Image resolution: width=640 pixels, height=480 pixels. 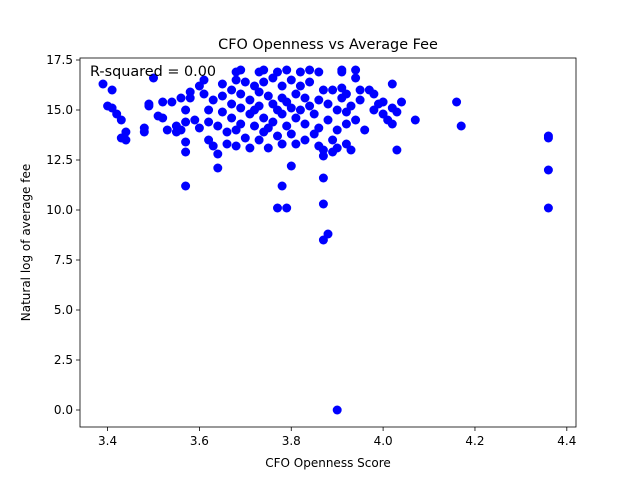 What do you see at coordinates (63, 260) in the screenshot?
I see `y-tick-label: 7.5` at bounding box center [63, 260].